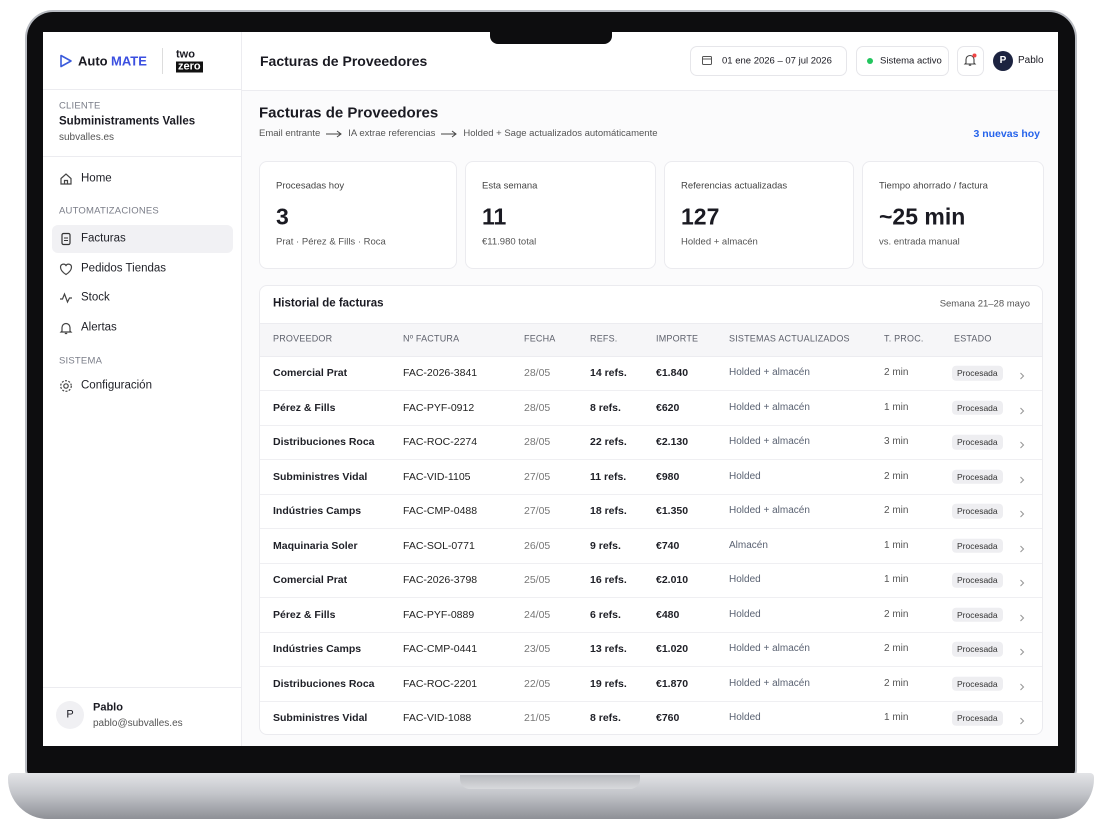  I want to click on calendar-icon, so click(707, 60).